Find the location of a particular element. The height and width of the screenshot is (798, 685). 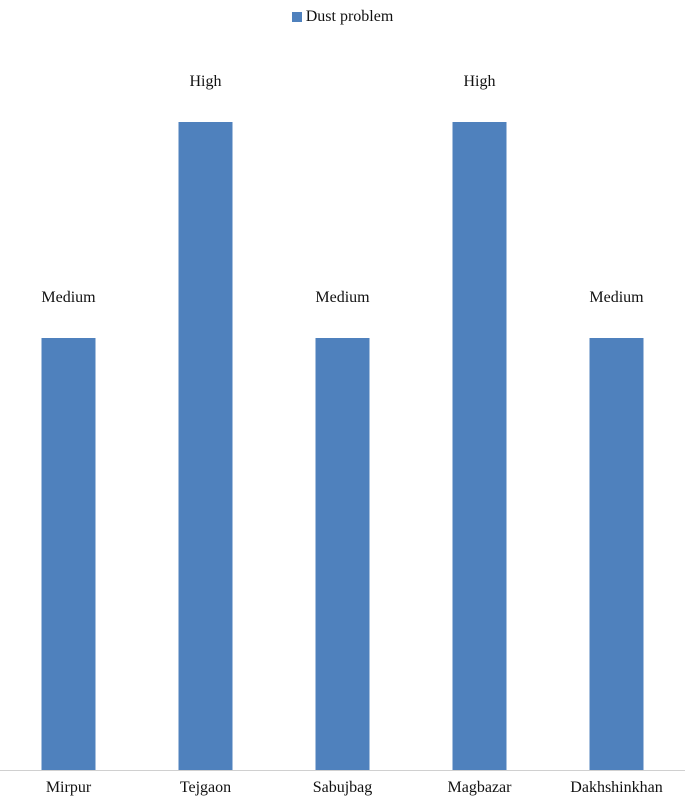

chart-legend: Dust problem is located at coordinates (342, 17).